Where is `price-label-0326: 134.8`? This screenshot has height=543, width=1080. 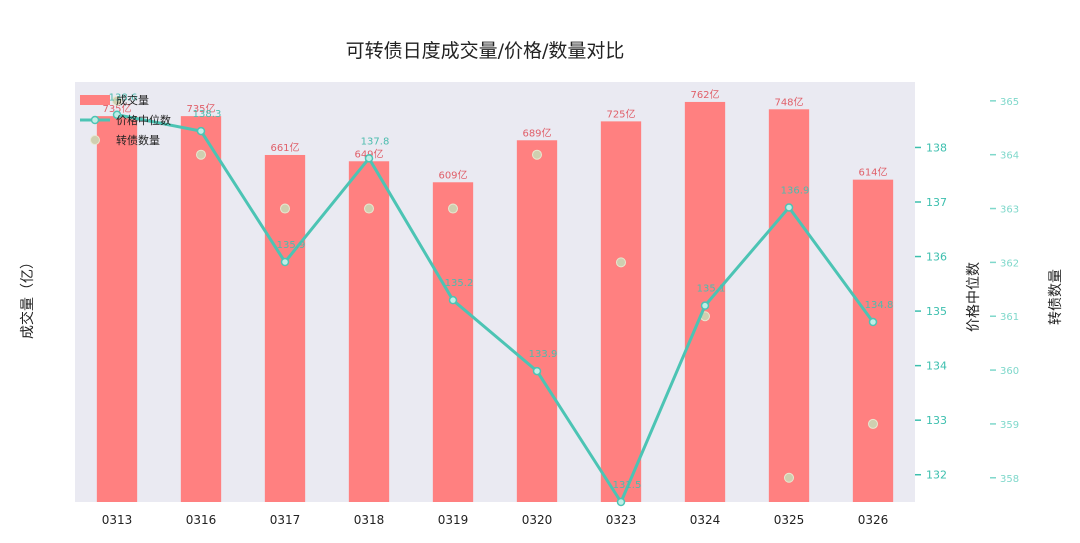 price-label-0326: 134.8 is located at coordinates (879, 305).